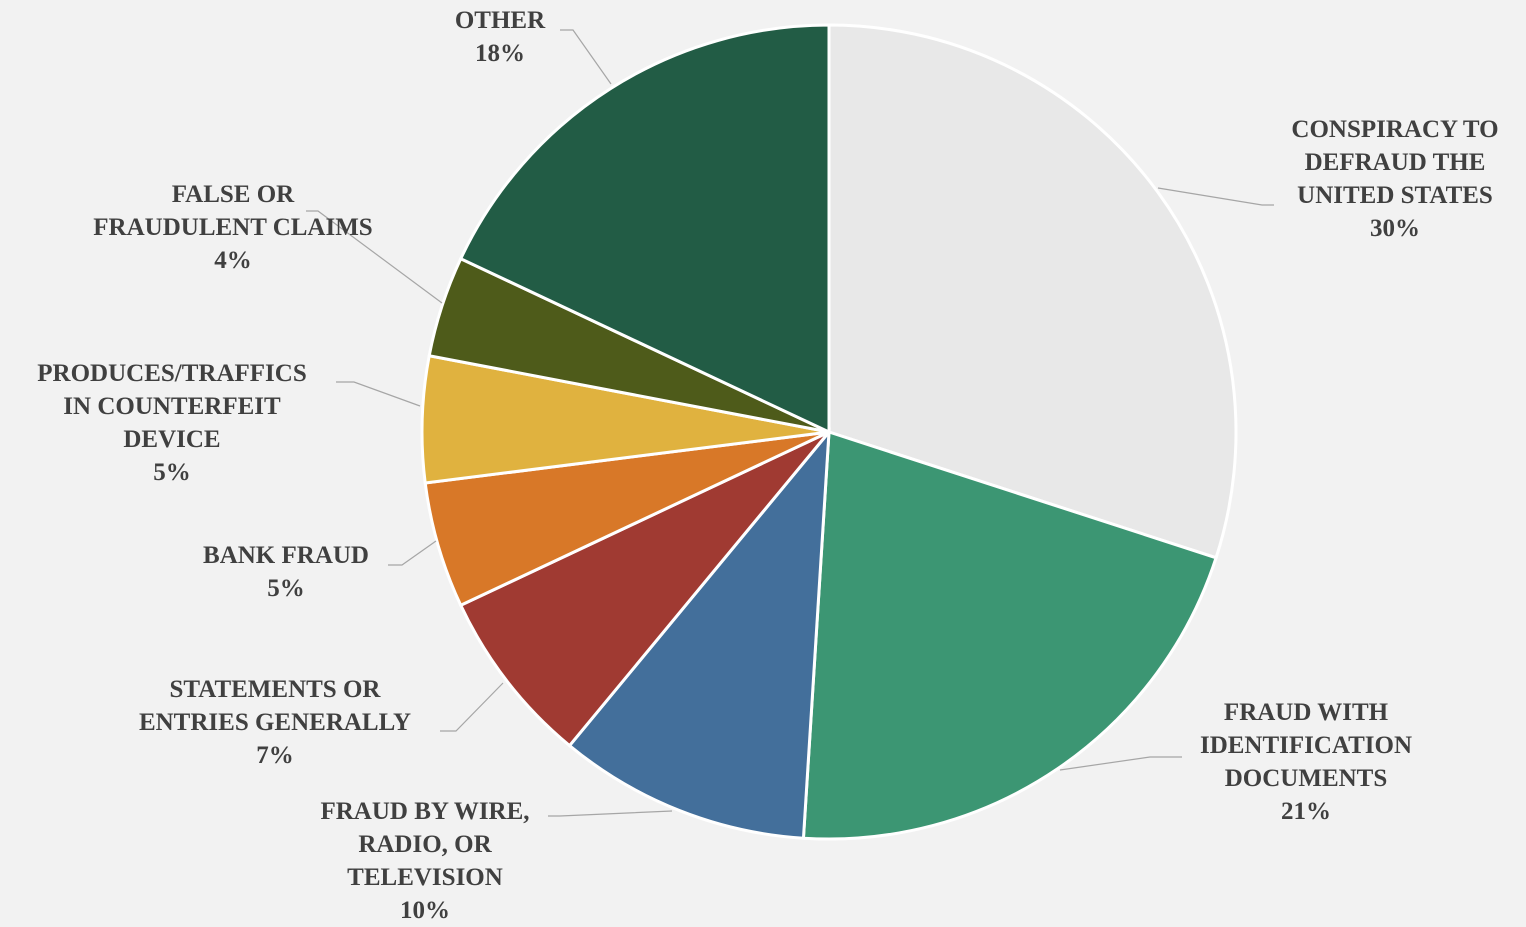 The width and height of the screenshot is (1526, 927). I want to click on leader-line-statements-or-entries-generally, so click(472, 707).